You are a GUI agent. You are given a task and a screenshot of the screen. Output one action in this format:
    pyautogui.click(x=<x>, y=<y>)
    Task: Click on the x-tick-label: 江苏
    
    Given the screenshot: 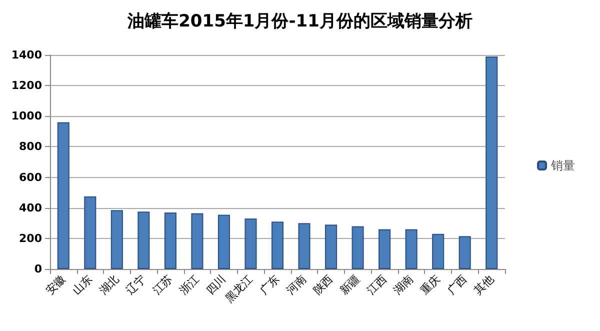 What is the action you would take?
    pyautogui.click(x=163, y=285)
    